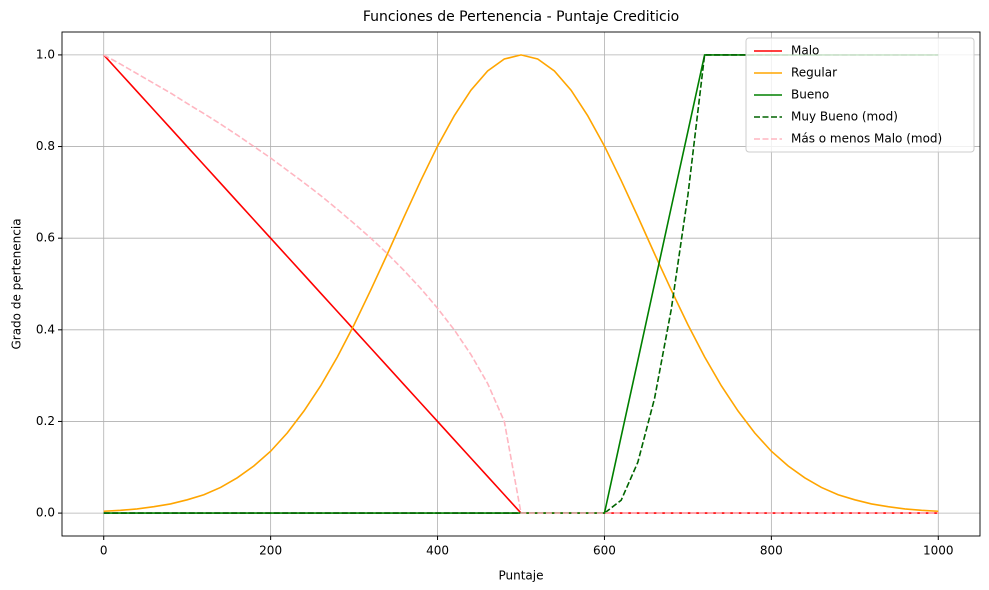 This screenshot has height=590, width=989. What do you see at coordinates (771, 551) in the screenshot?
I see `x-tick-label: 800` at bounding box center [771, 551].